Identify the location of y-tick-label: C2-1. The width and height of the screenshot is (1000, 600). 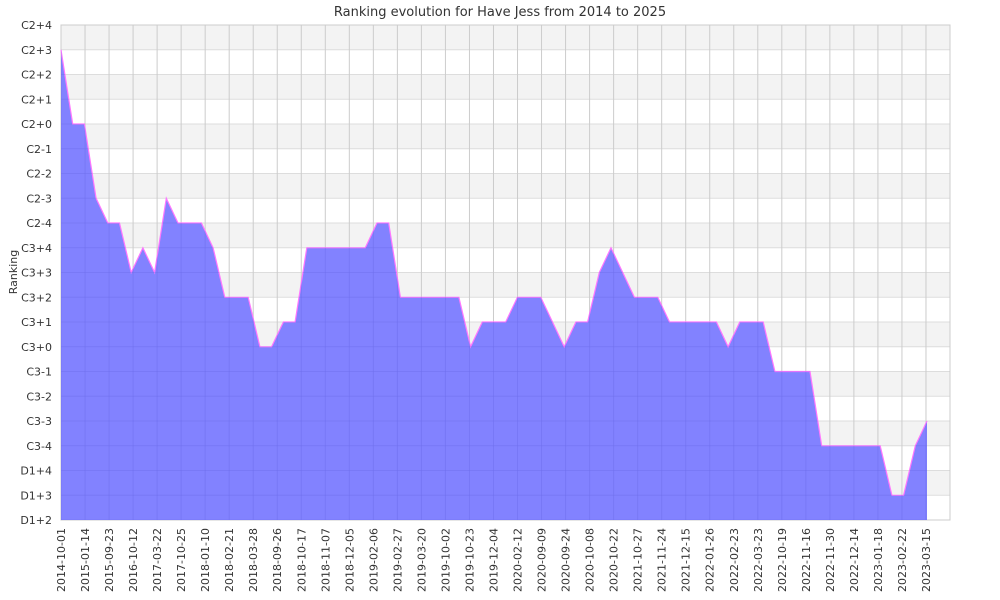
(39, 149).